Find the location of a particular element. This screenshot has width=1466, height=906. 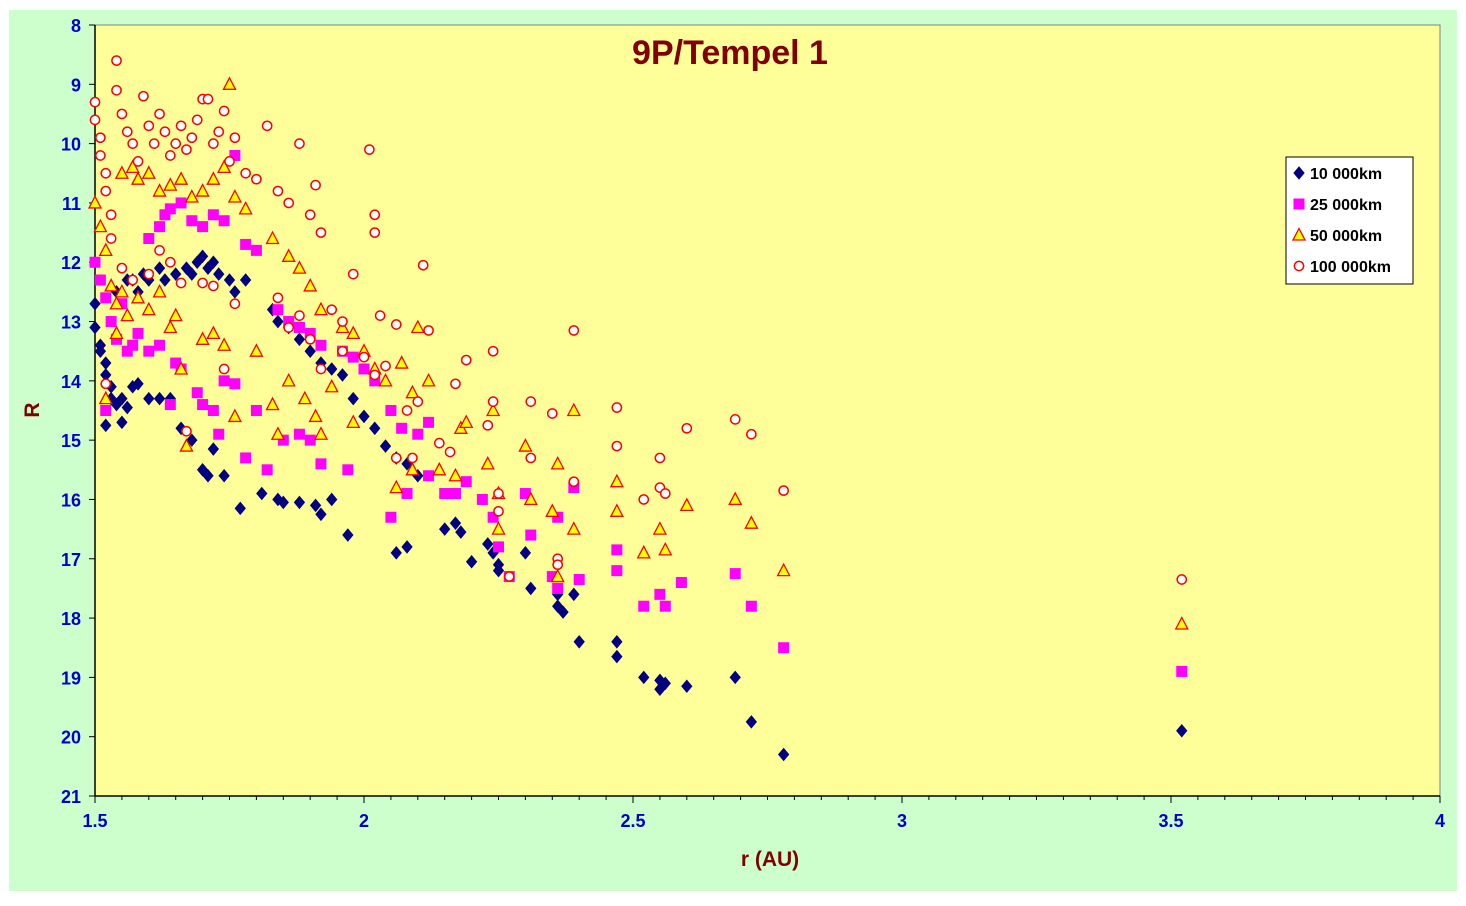

legend-marker is located at coordinates (1299, 173).